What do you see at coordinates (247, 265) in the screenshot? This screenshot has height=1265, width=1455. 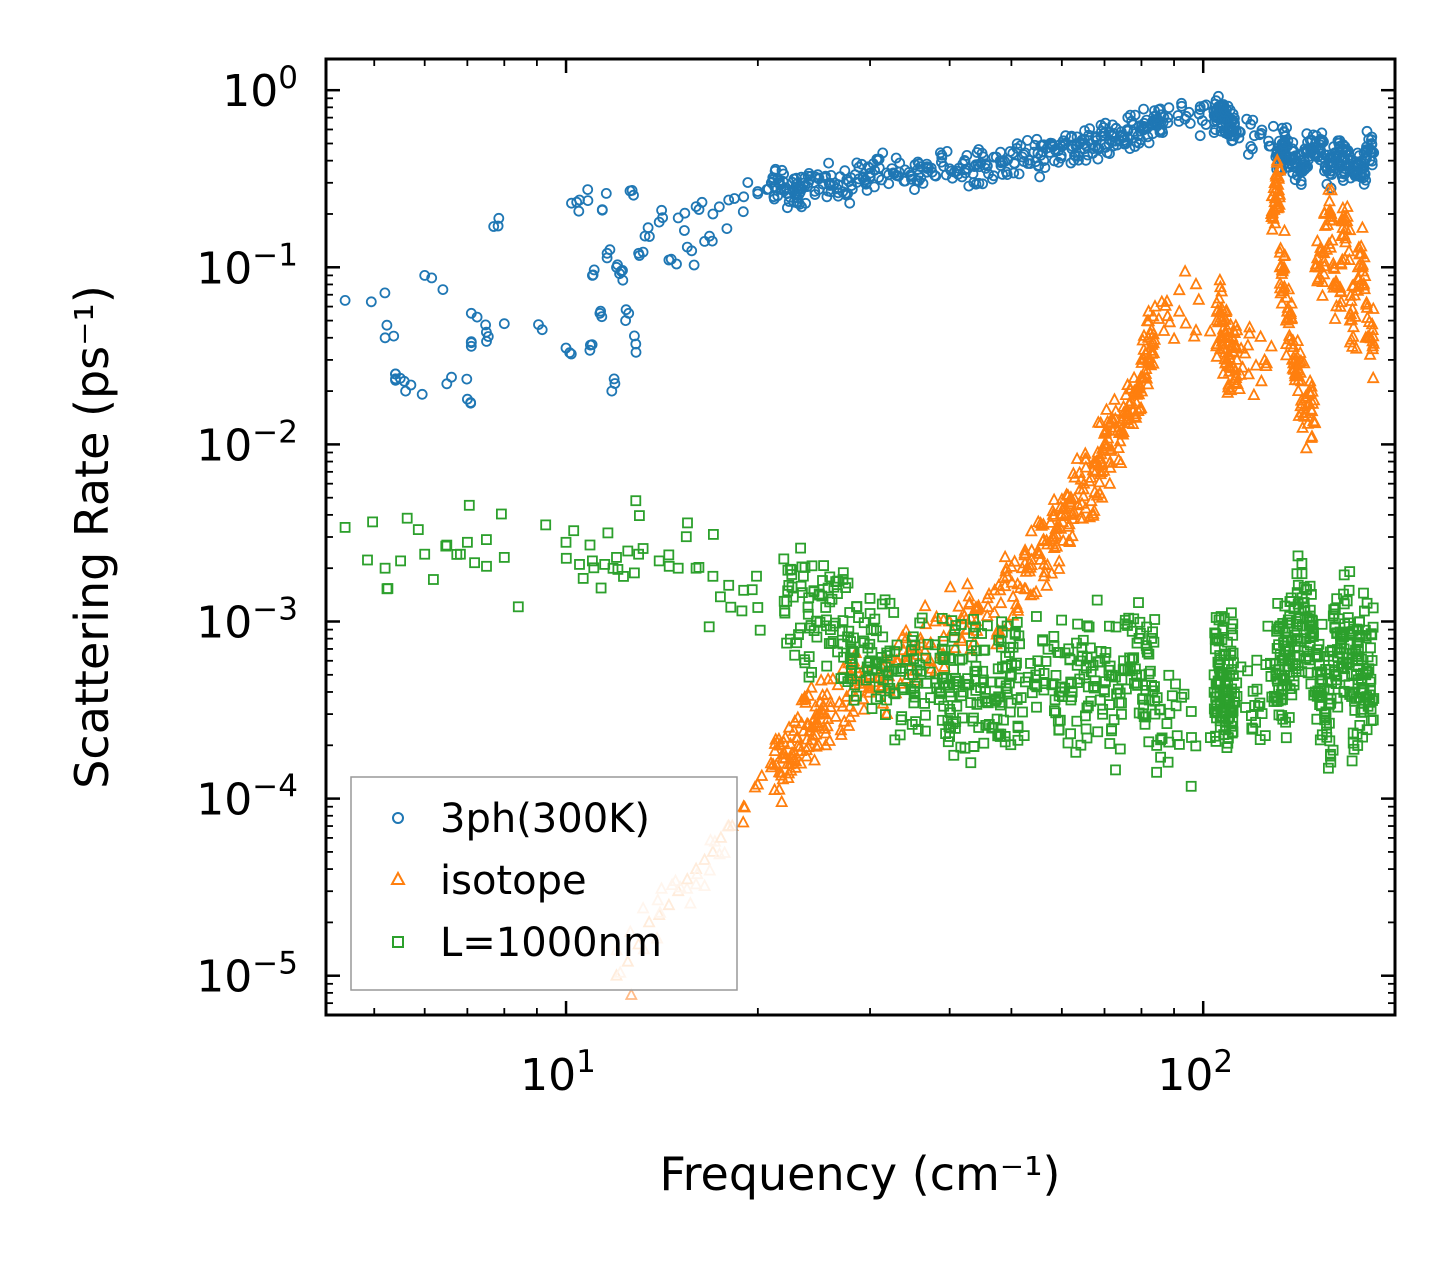 I see `y-tick-label: 10⁻¹` at bounding box center [247, 265].